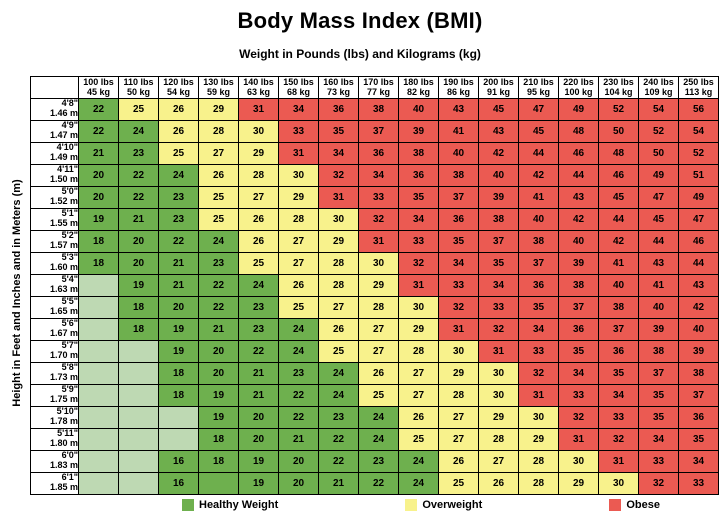  Describe the element at coordinates (338, 92) in the screenshot. I see `col-header-kg: 73 kg` at that location.